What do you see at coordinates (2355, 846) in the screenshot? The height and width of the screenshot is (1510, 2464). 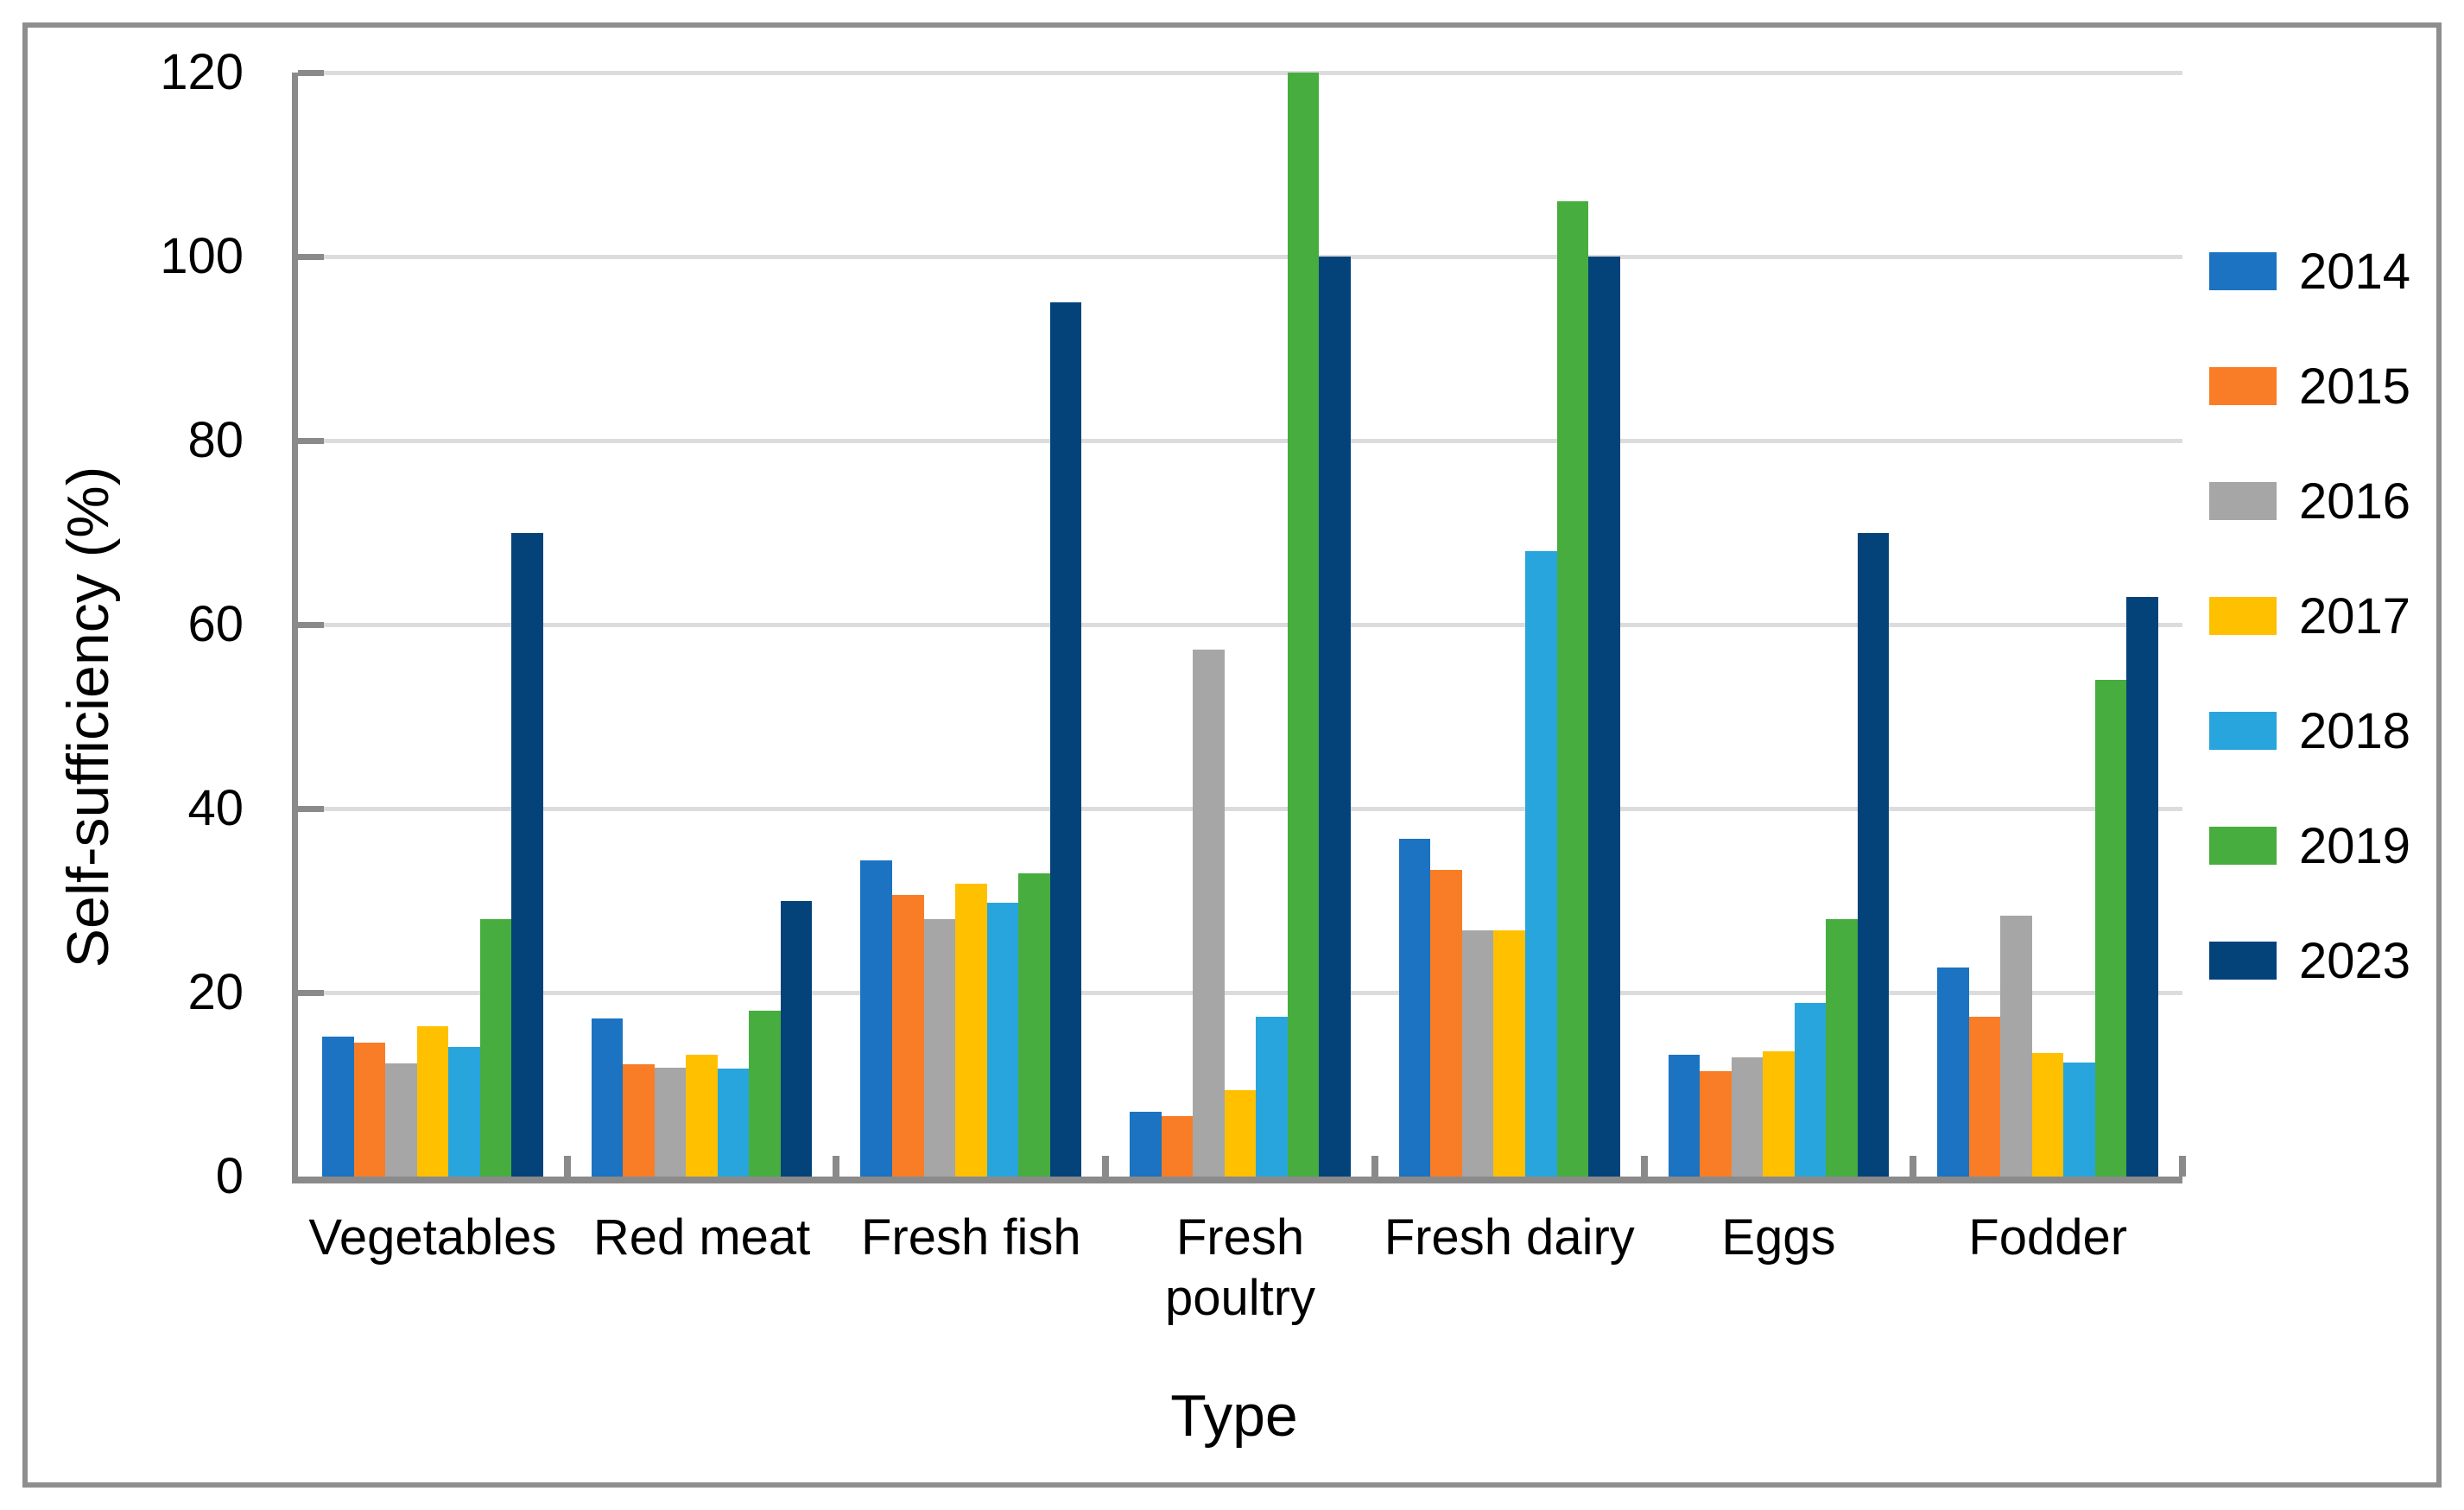 I see `legend-label: 2019` at bounding box center [2355, 846].